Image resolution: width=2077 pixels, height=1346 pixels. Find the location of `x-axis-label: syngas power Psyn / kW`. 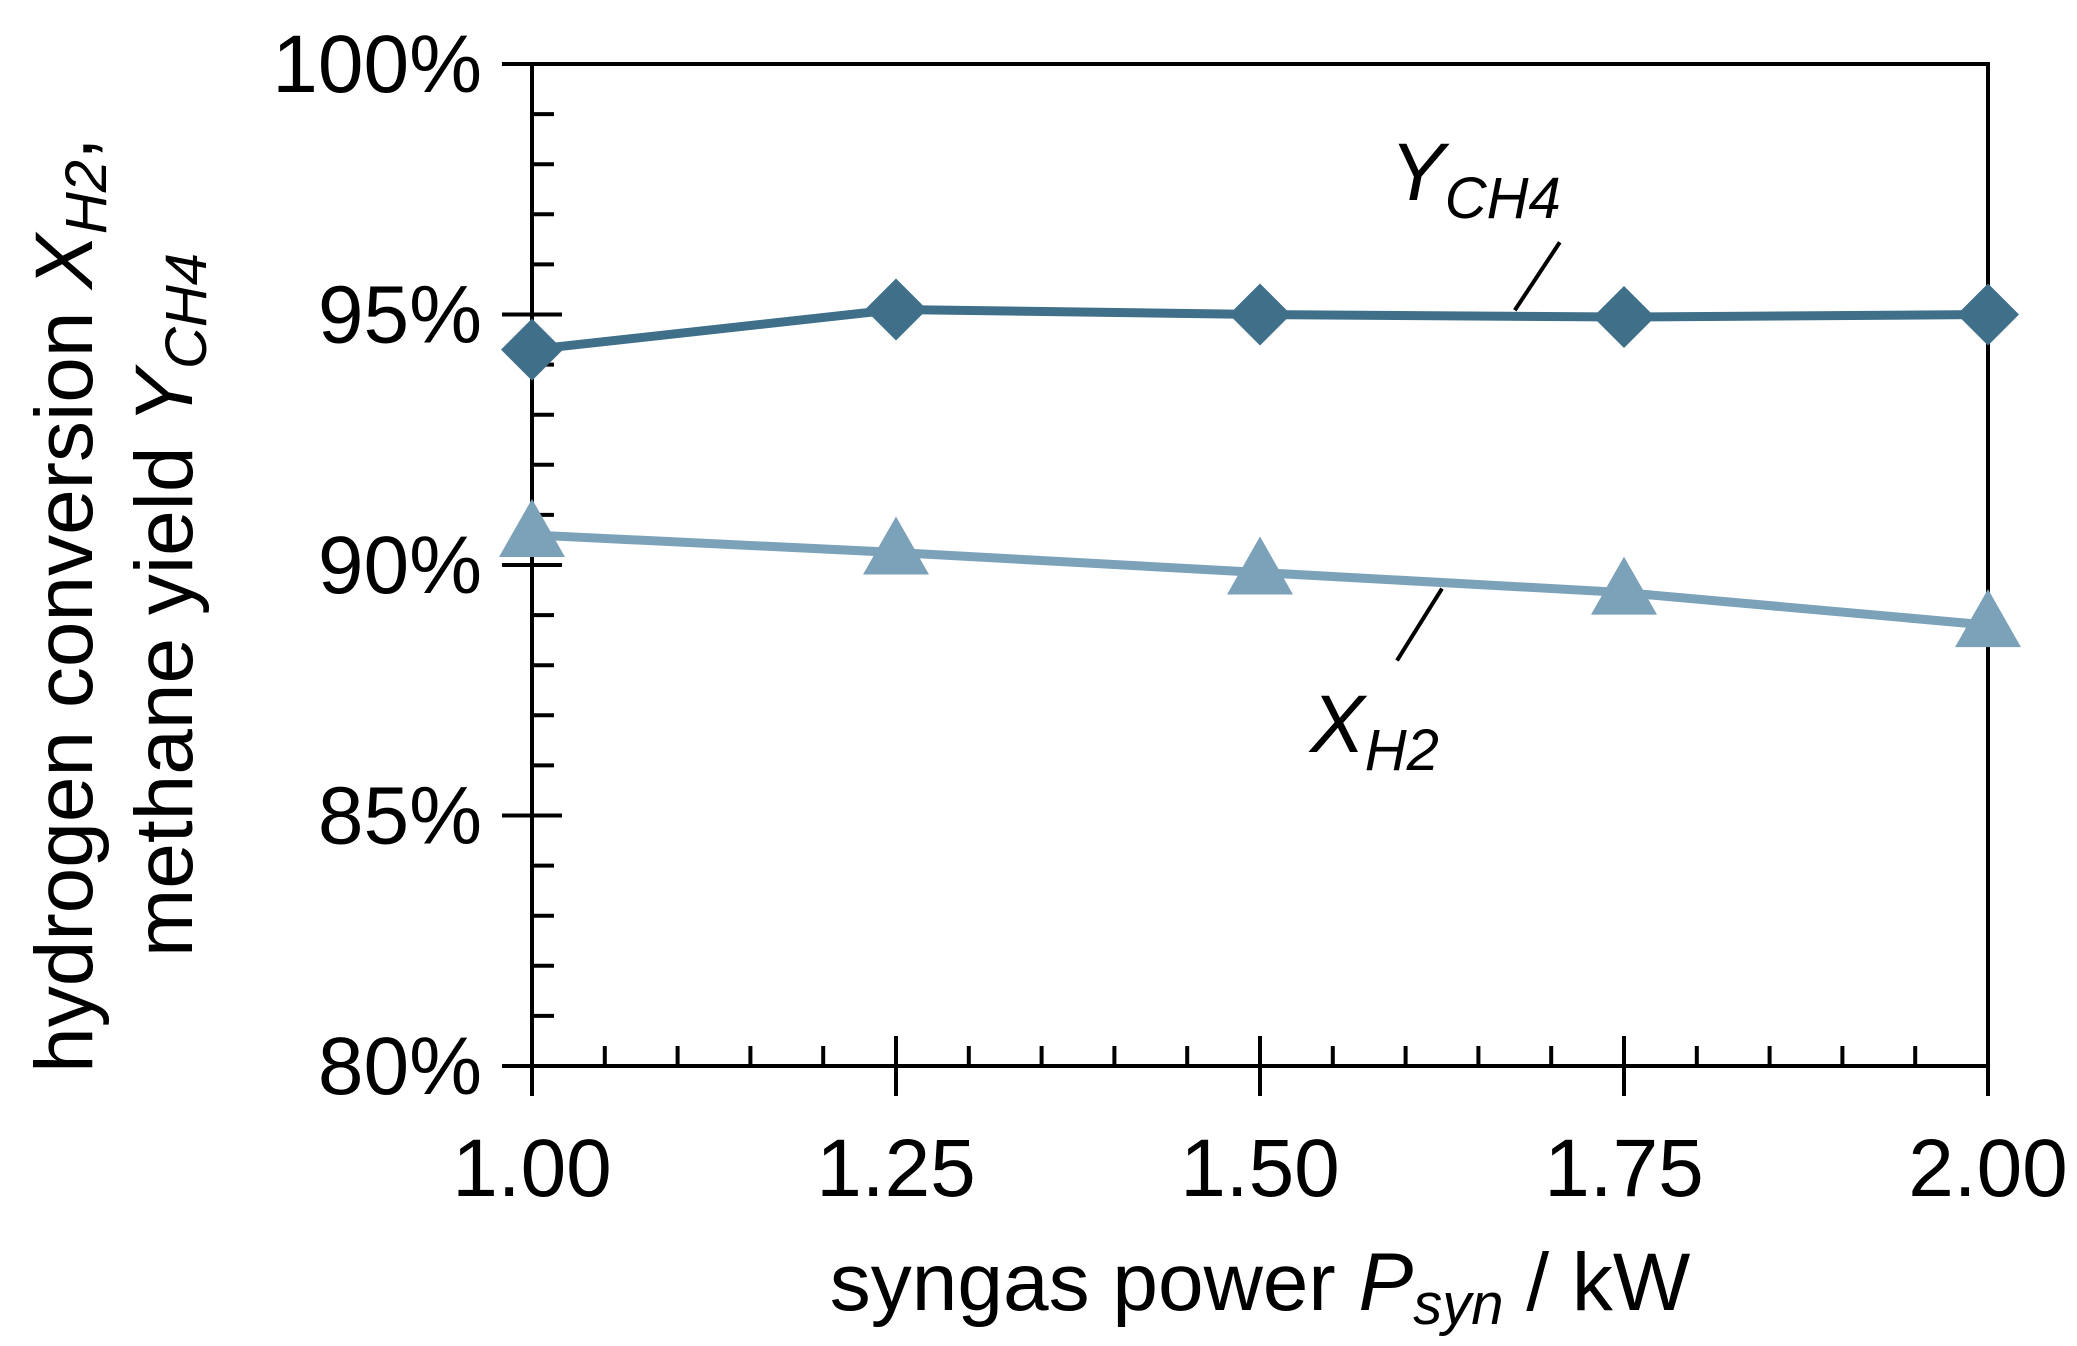

x-axis-label: syngas power Psyn / kW is located at coordinates (1260, 1287).